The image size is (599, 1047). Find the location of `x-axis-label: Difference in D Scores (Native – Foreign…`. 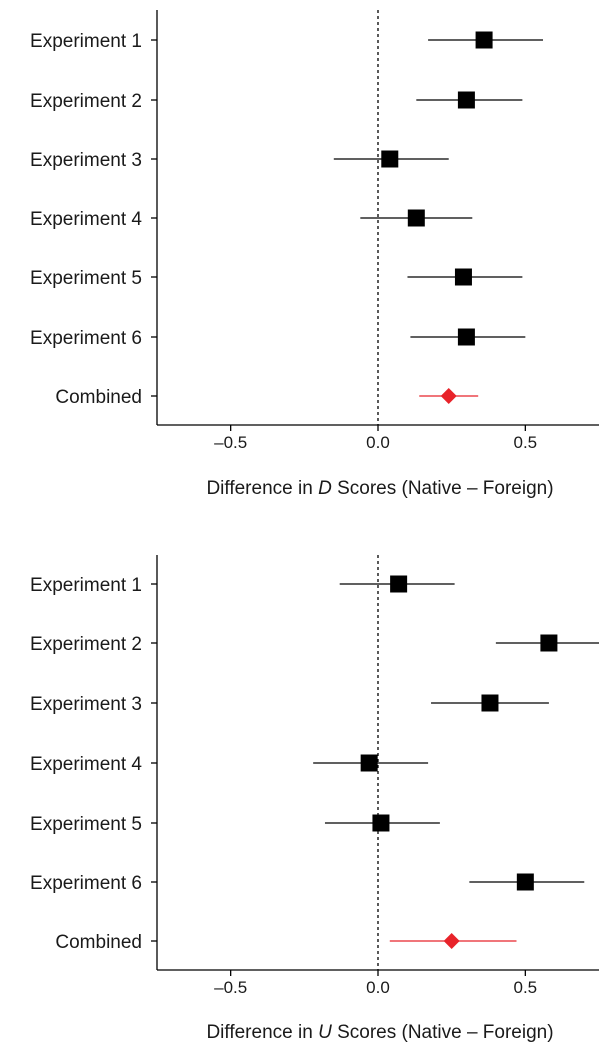

x-axis-label: Difference in D Scores (Native – Foreign… is located at coordinates (379, 488).